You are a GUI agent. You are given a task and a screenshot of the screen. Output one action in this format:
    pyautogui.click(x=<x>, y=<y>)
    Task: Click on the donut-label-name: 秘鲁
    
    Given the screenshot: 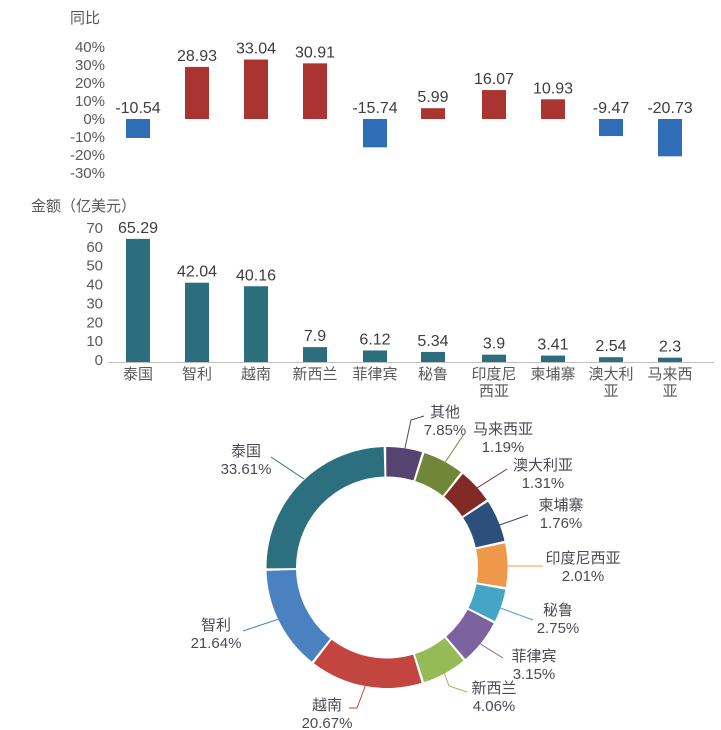 What is the action you would take?
    pyautogui.click(x=558, y=610)
    